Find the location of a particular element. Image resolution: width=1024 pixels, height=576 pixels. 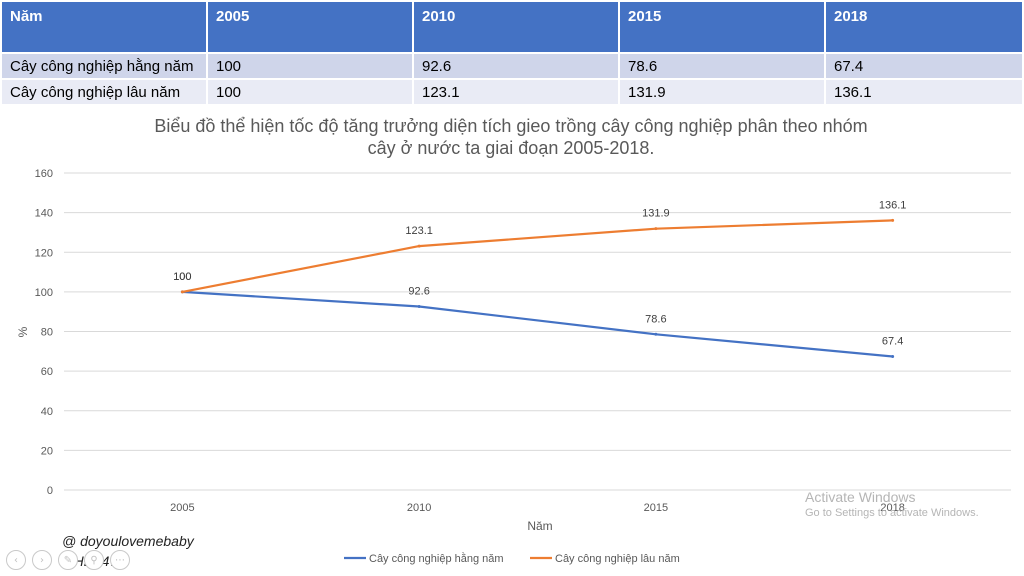

credit-username: @ doyoulovemebaby is located at coordinates (128, 541).